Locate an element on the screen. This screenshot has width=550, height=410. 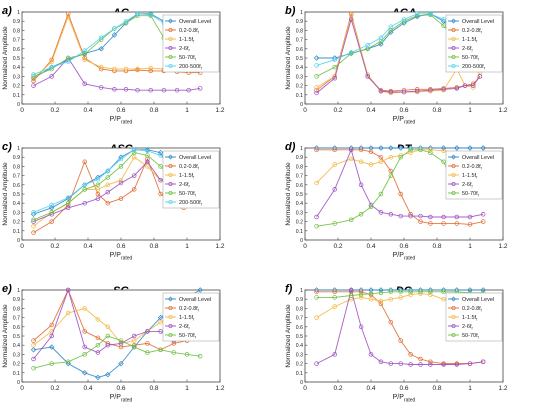
y-tick-label: 0.2 is located at coordinates (16, 87).